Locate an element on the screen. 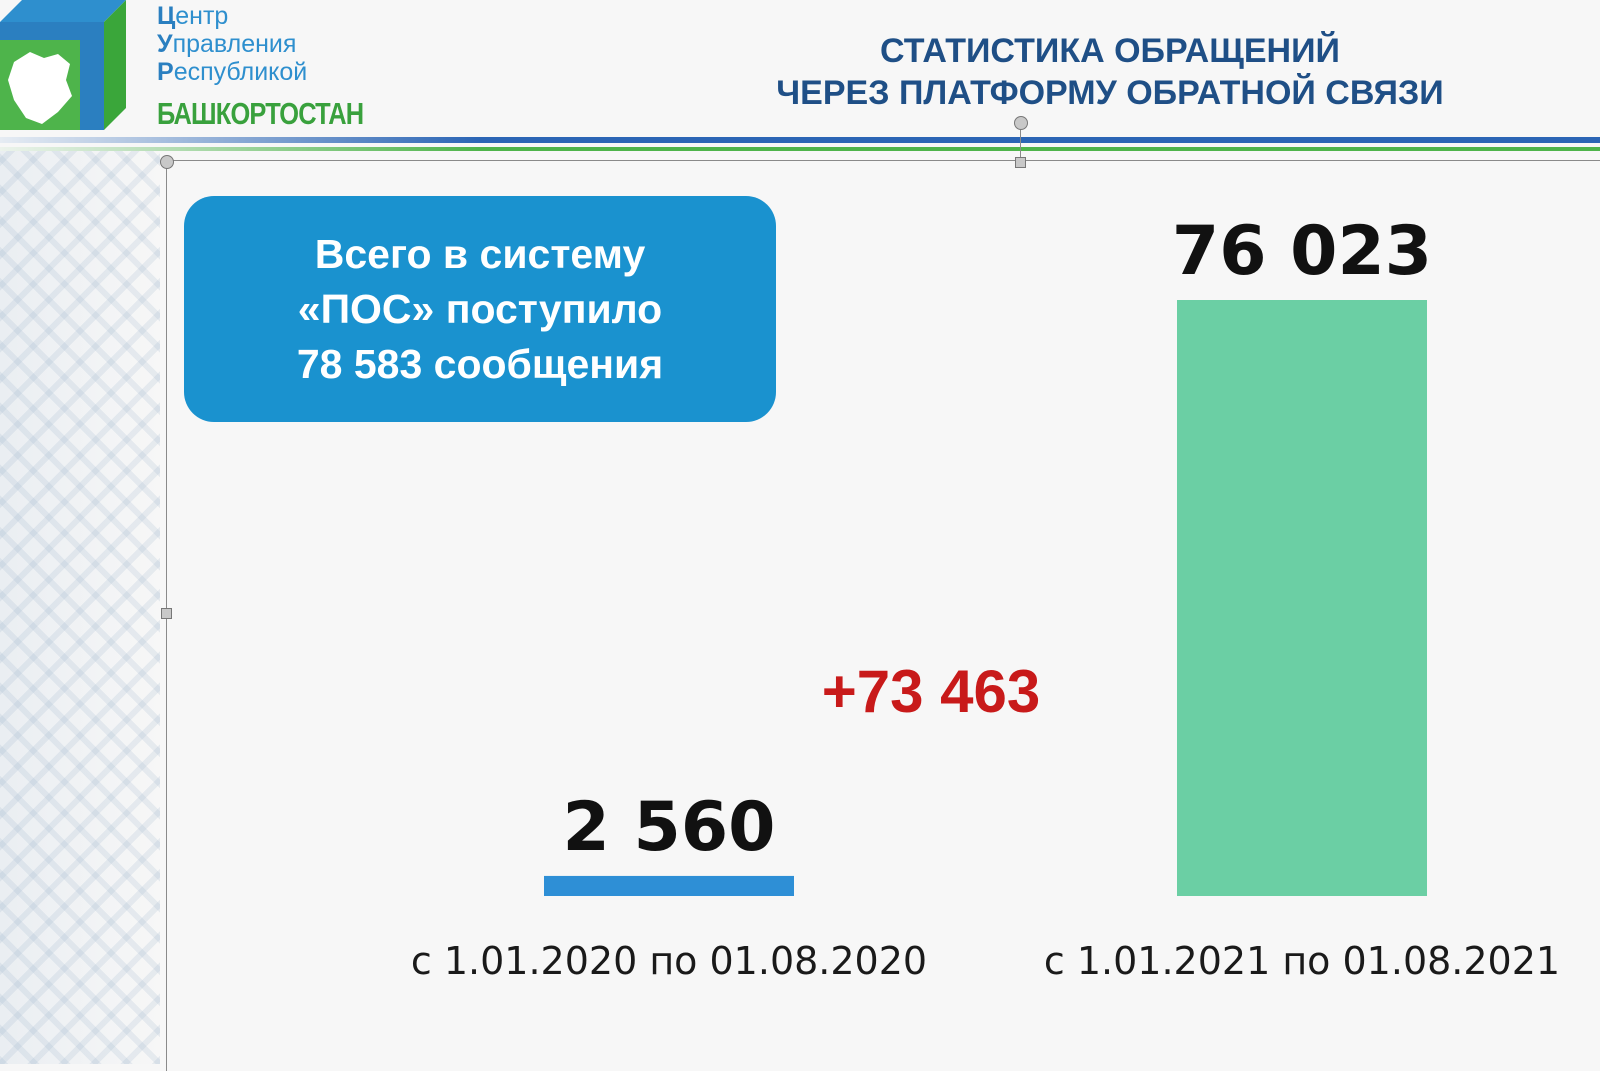 Image resolution: width=1600 pixels, height=1071 pixels. brand-name: Центр Управления Республикой is located at coordinates (232, 44).